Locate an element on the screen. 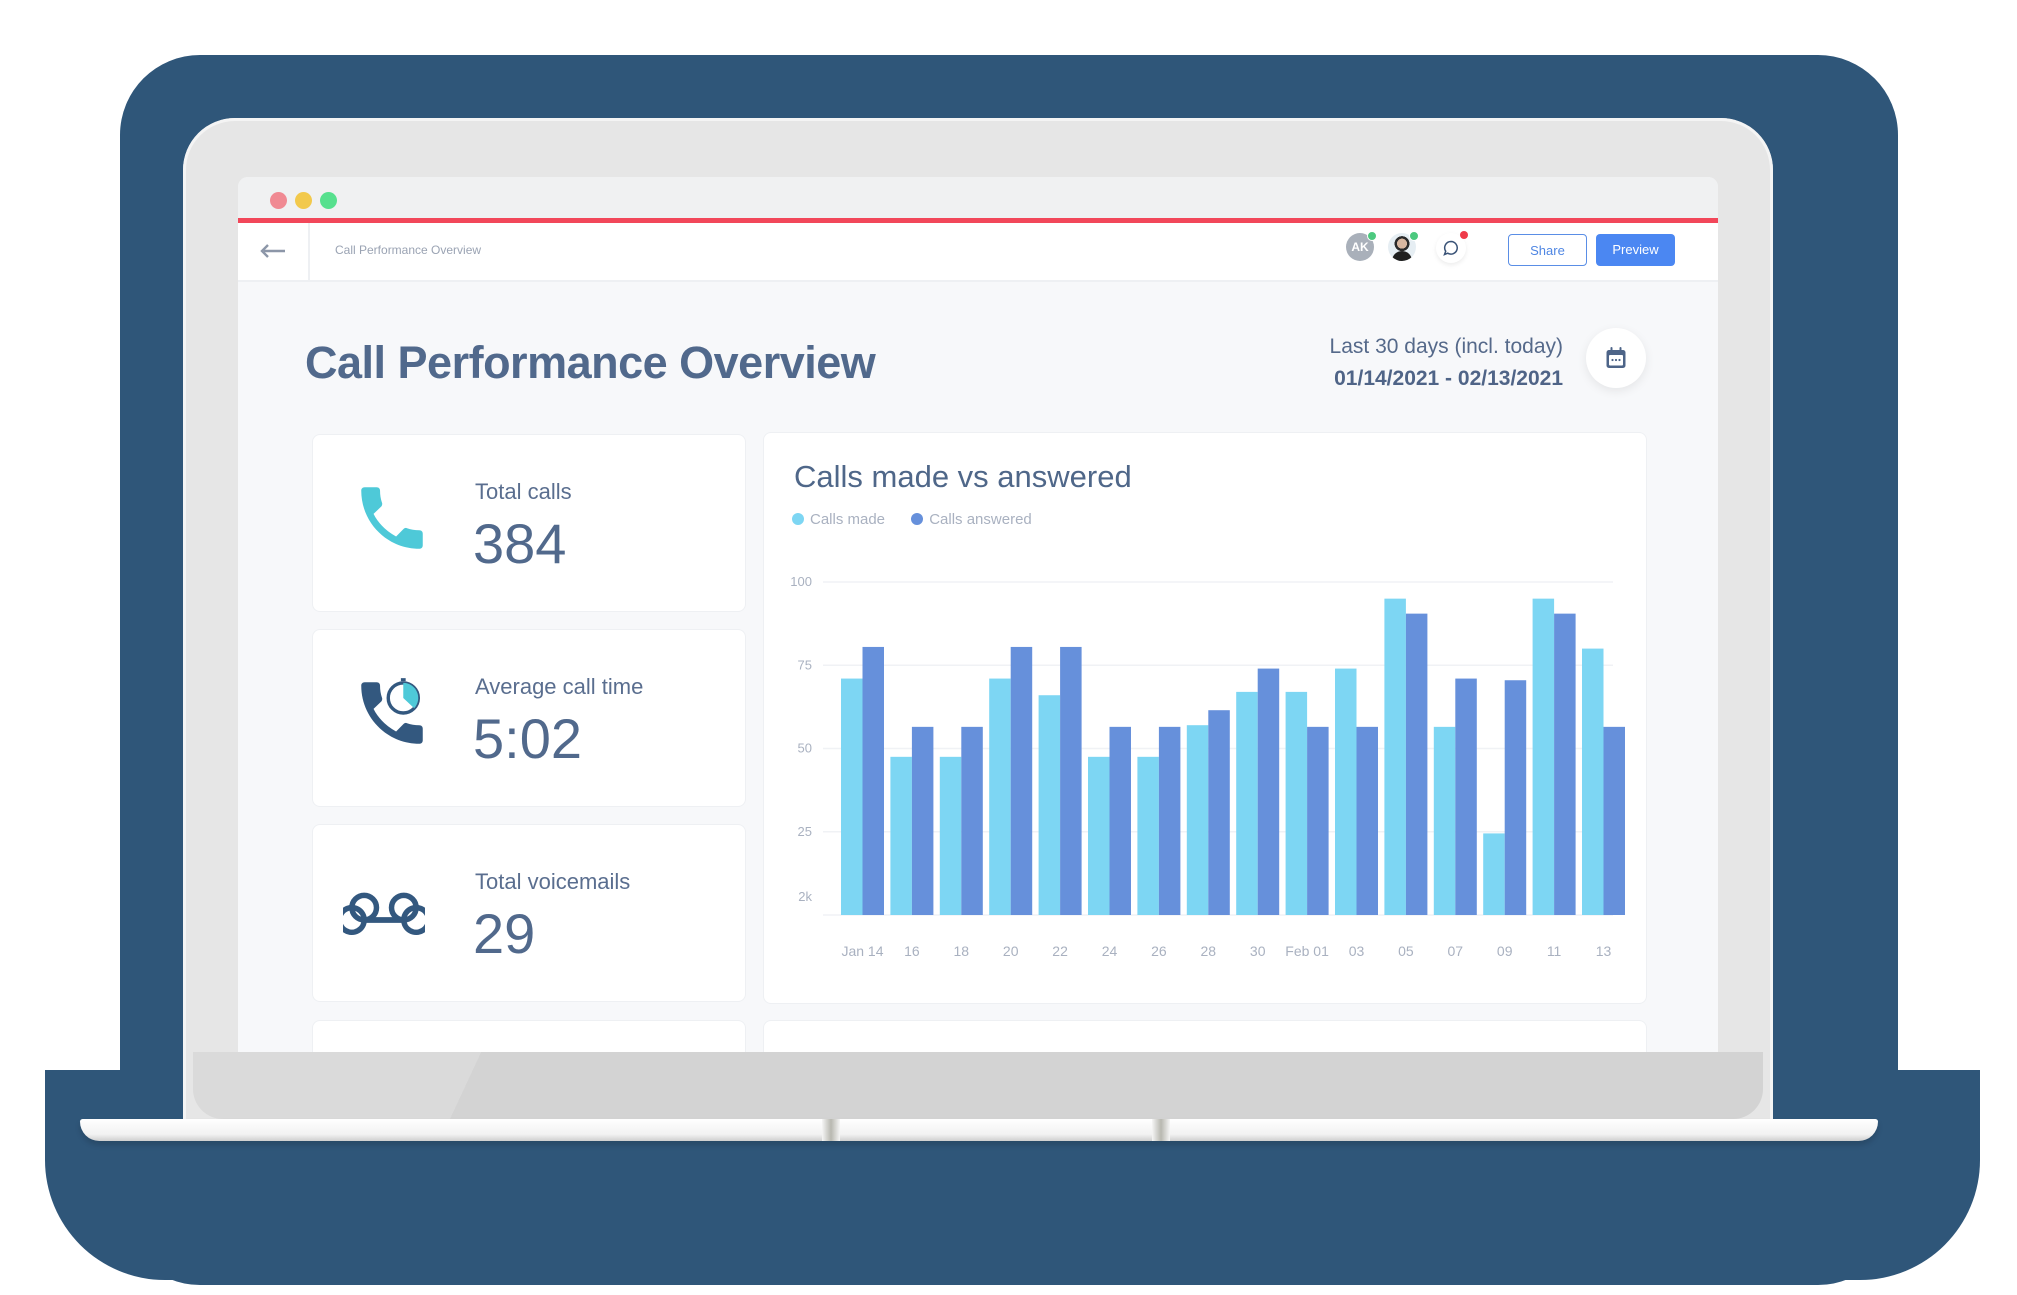 This screenshot has height=1295, width=2017. chart-legend: Calls made Calls answered is located at coordinates (923, 519).